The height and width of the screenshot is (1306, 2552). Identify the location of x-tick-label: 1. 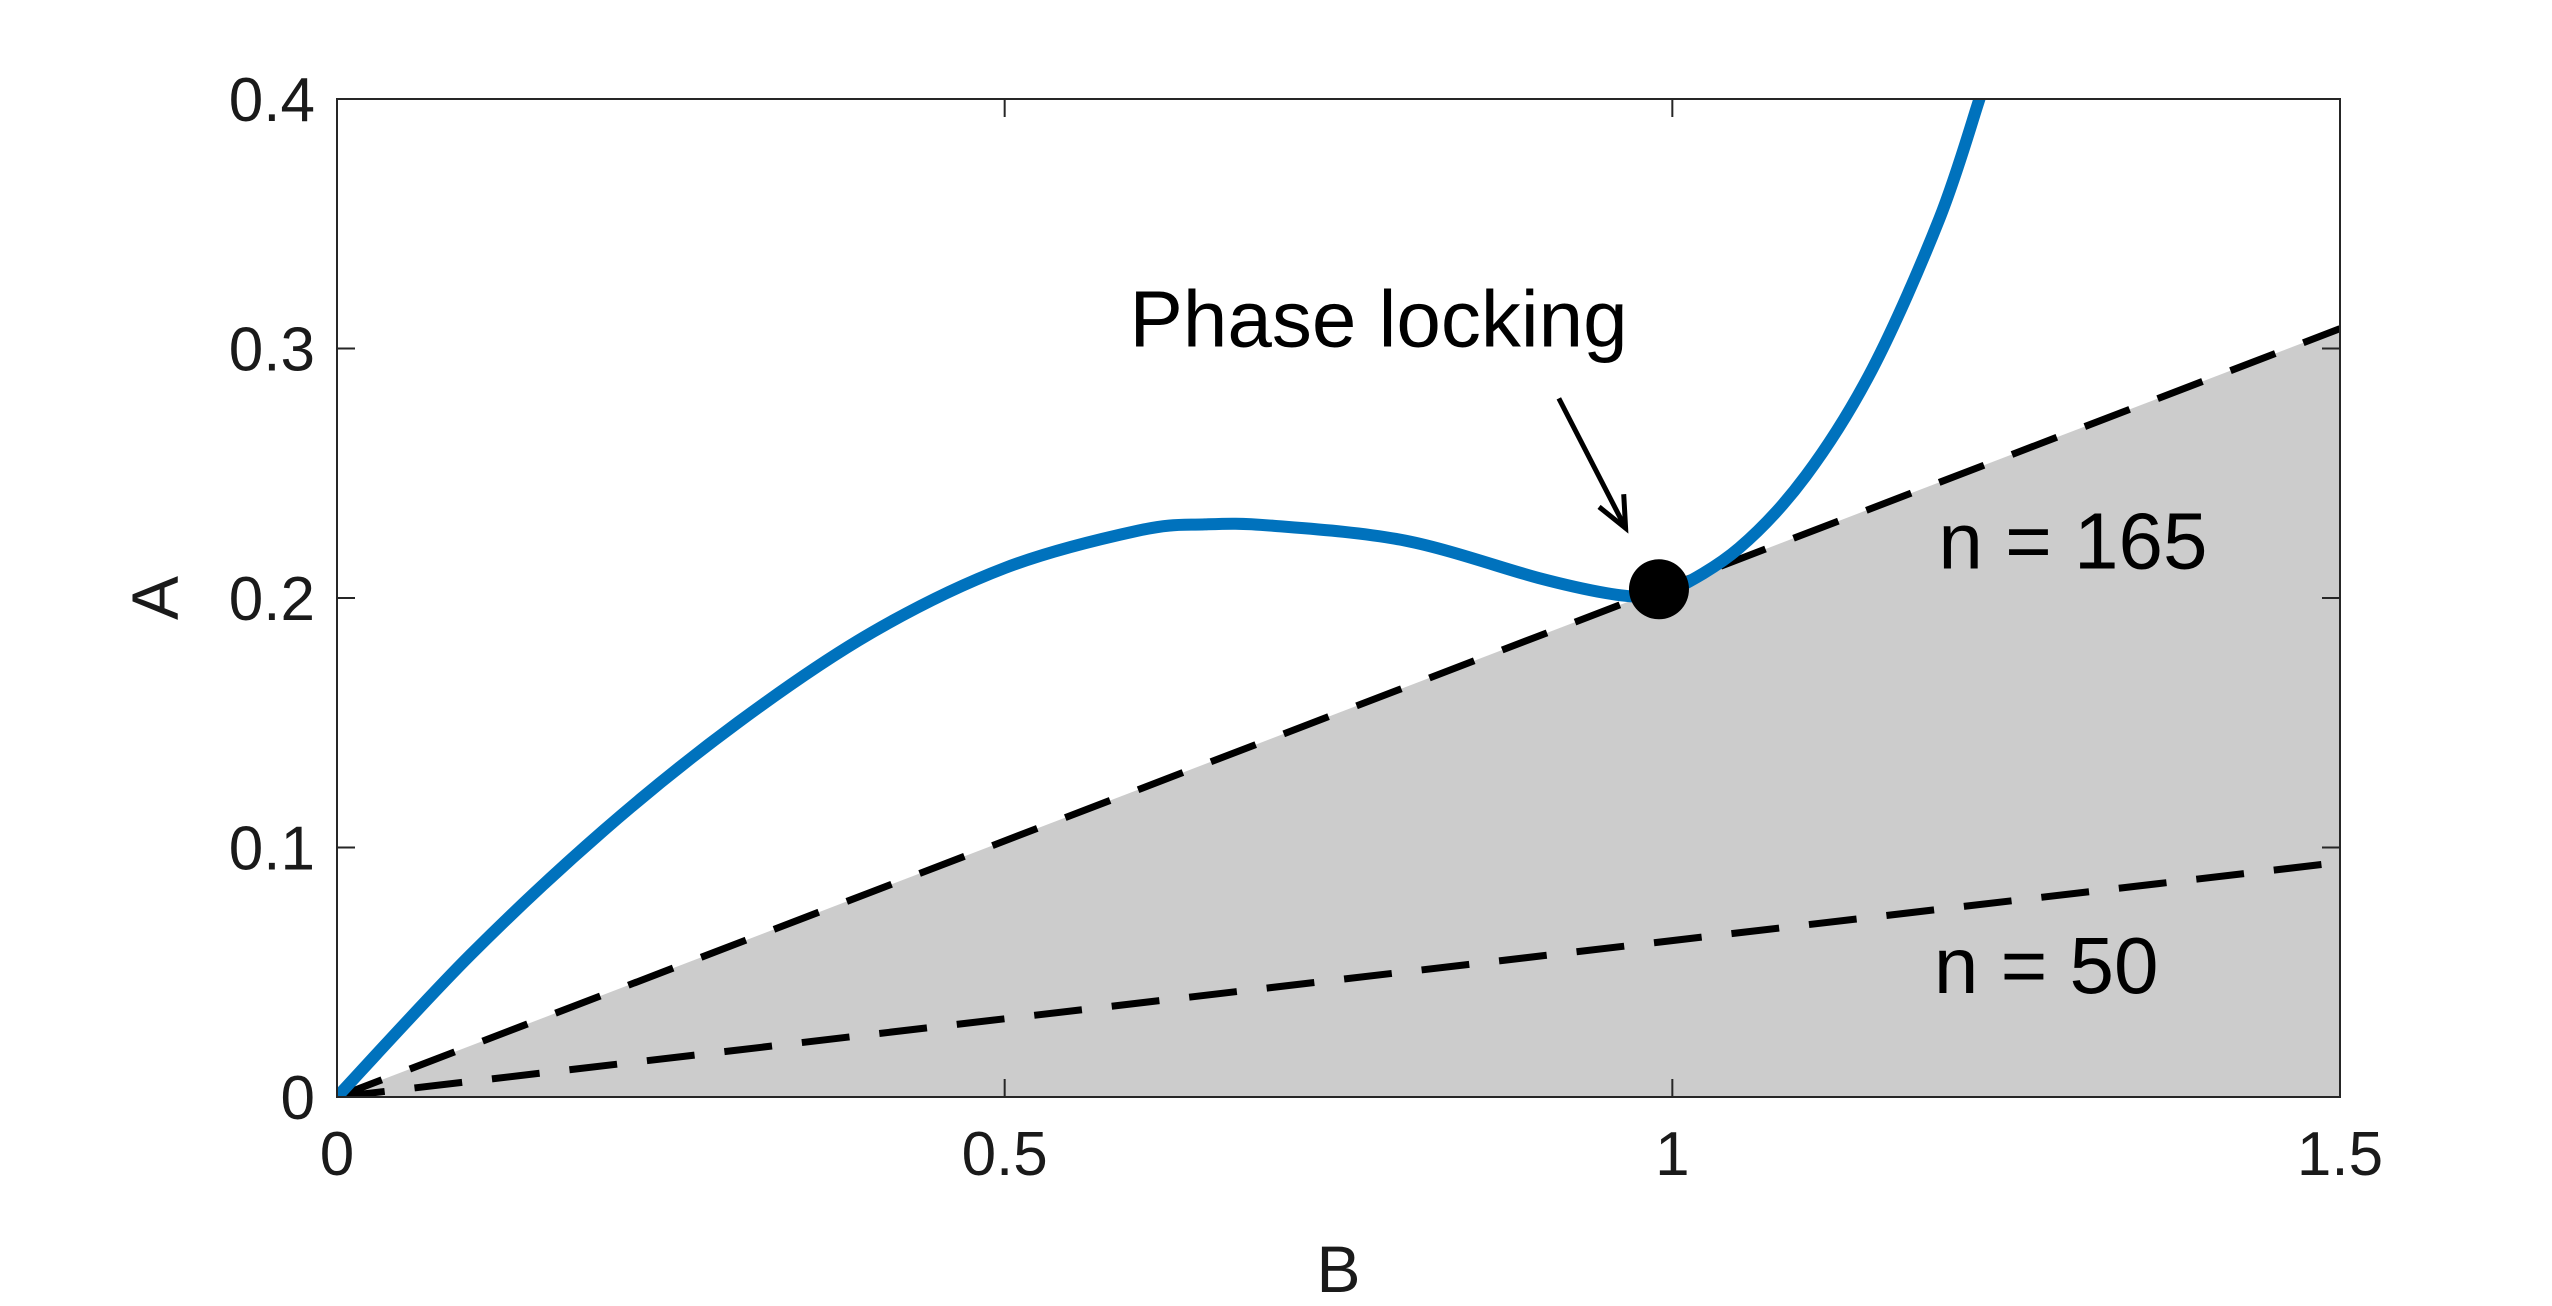
(1672, 1154).